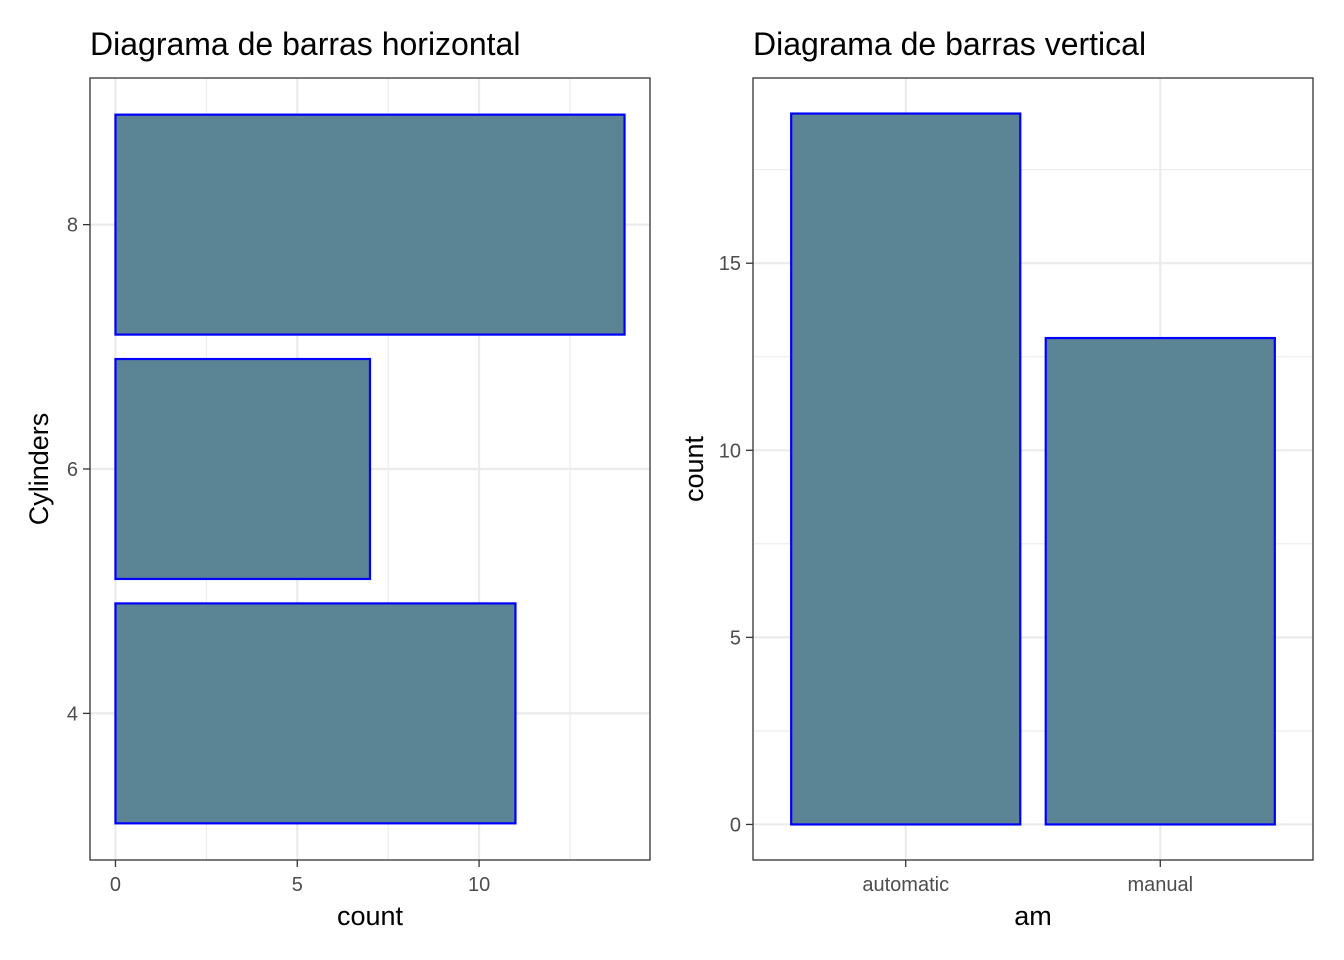  I want to click on y-tick-label: 4, so click(72, 714).